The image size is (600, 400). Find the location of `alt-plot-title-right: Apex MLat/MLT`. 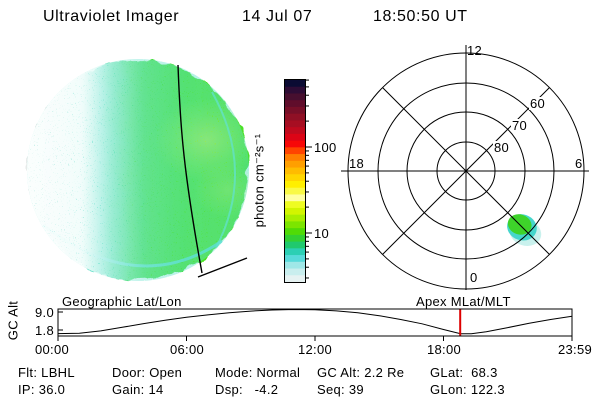

alt-plot-title-right: Apex MLat/MLT is located at coordinates (463, 301).